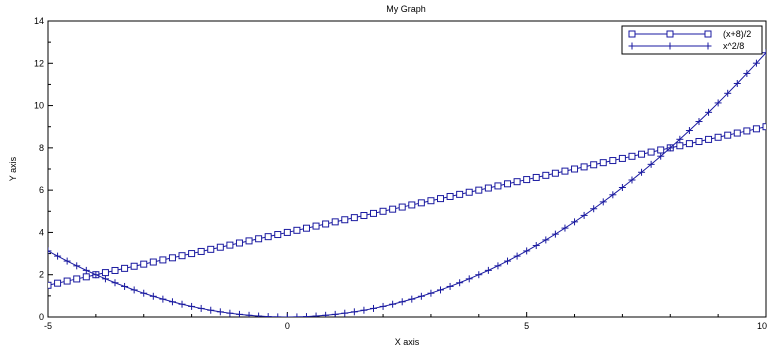 The width and height of the screenshot is (767, 351). Describe the element at coordinates (48, 326) in the screenshot. I see `x-tick-label: -5` at that location.